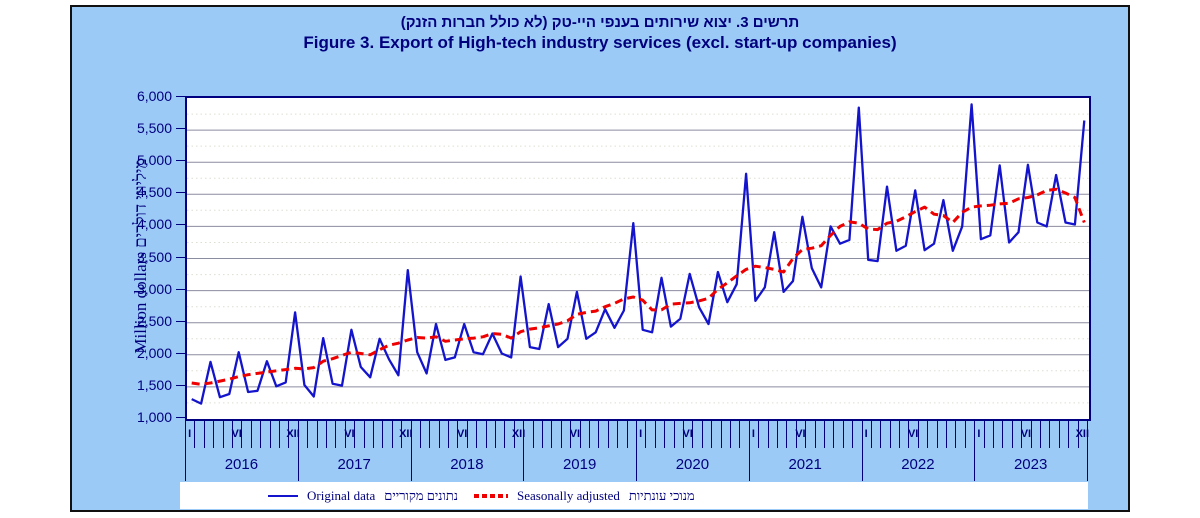 Image resolution: width=1200 pixels, height=518 pixels. What do you see at coordinates (568, 495) in the screenshot?
I see `legend-label-seasonal: Seasonally adjusted` at bounding box center [568, 495].